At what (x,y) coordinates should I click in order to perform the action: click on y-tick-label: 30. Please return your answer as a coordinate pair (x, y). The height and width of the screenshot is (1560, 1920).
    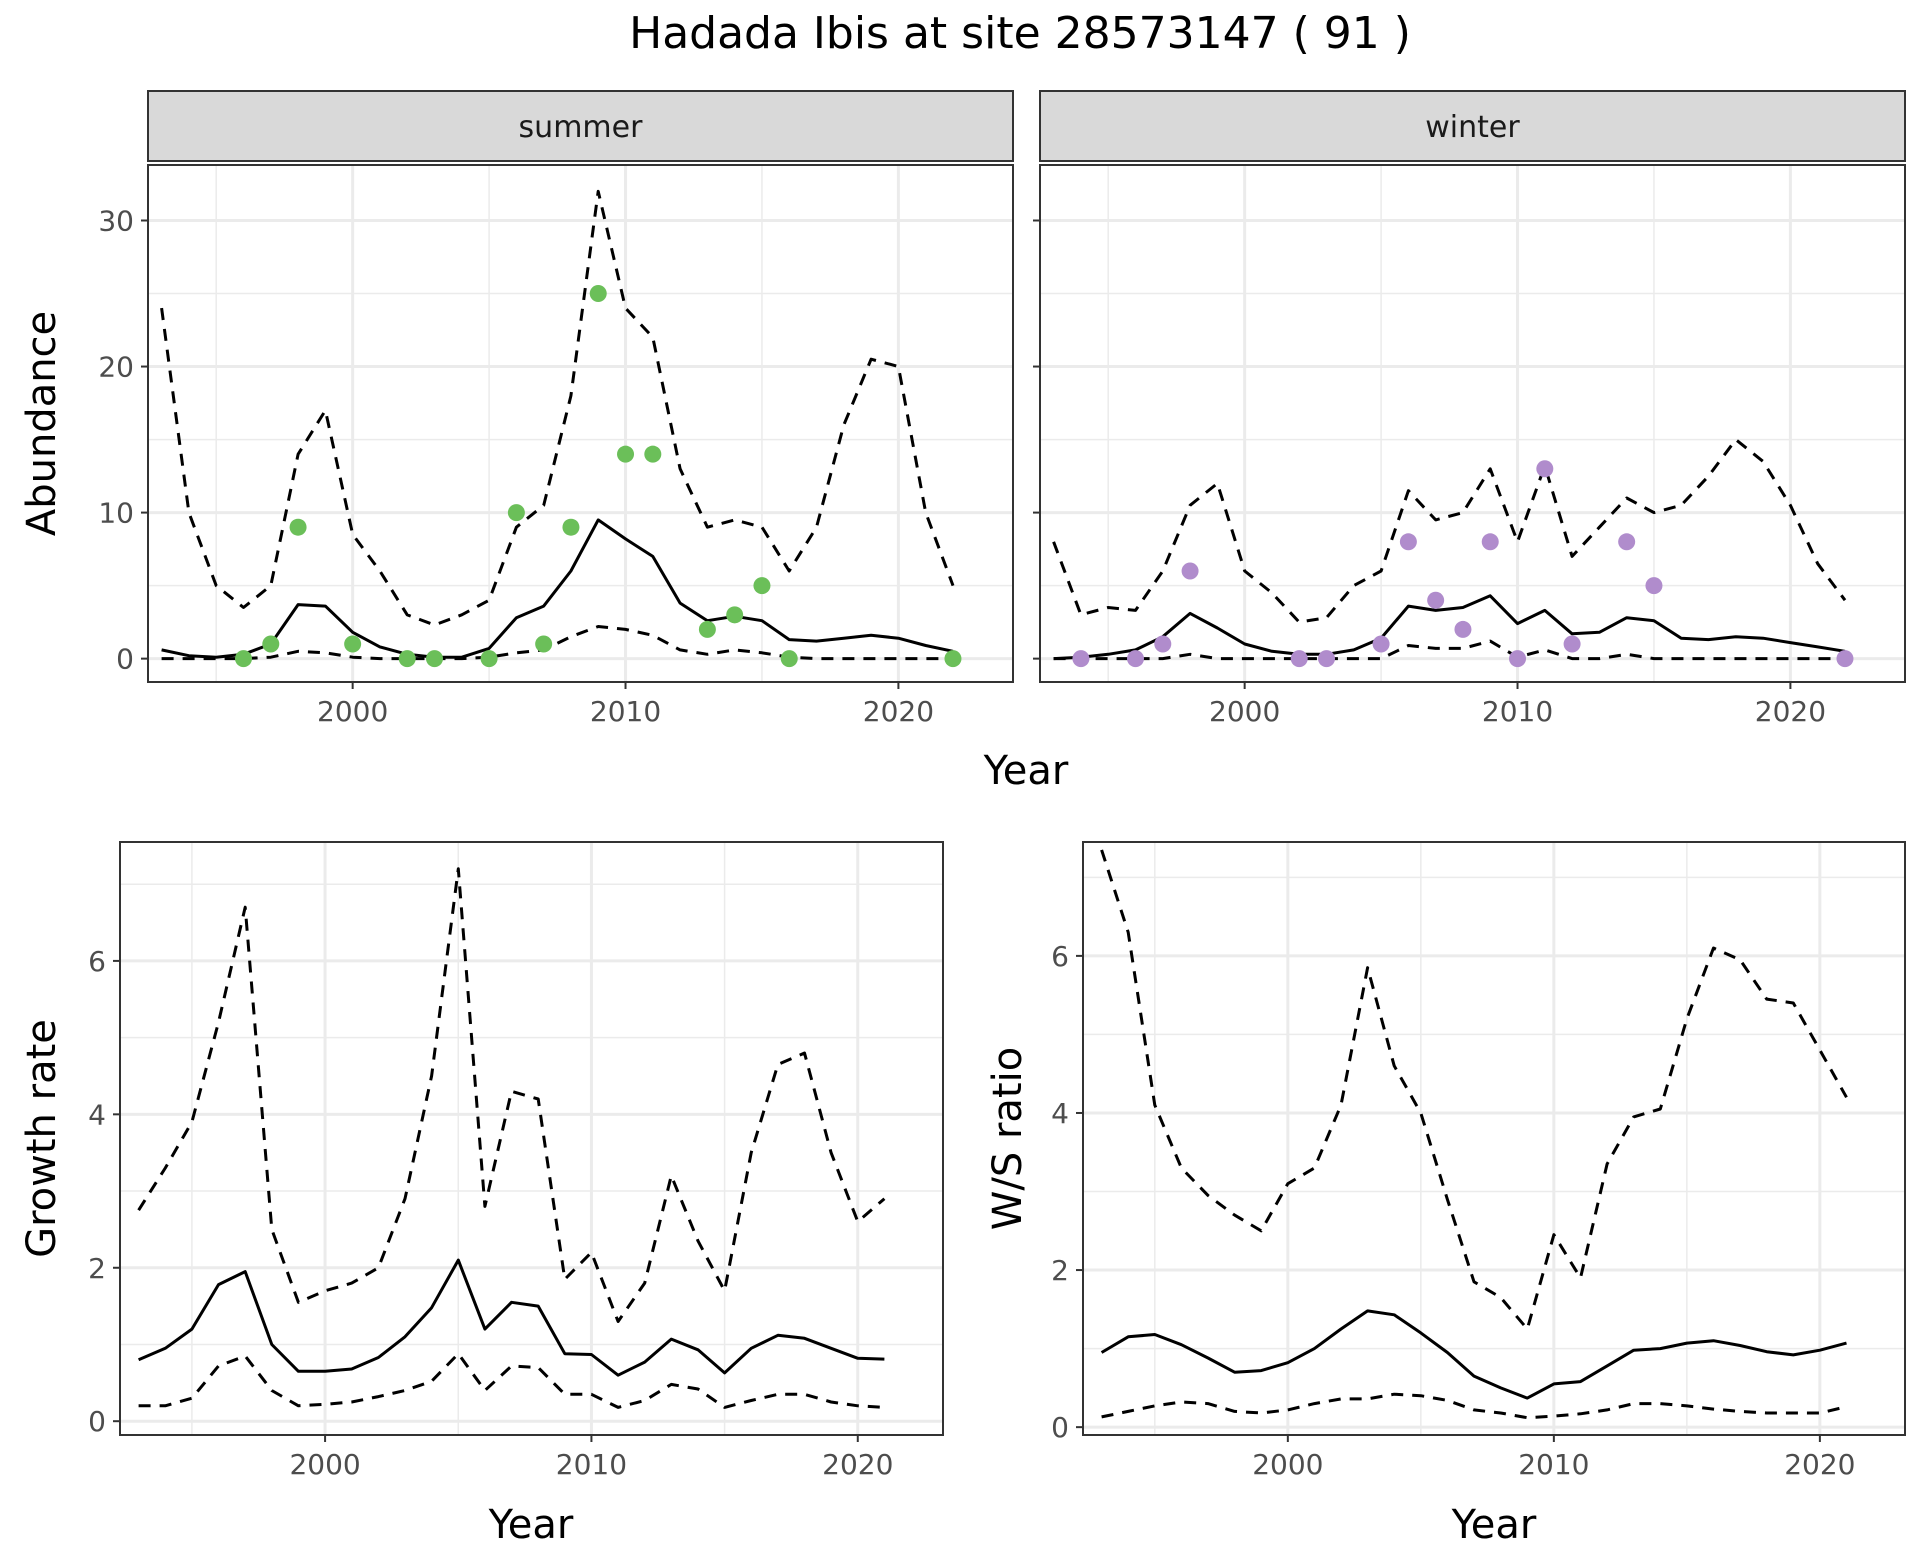
    Looking at the image, I should click on (116, 220).